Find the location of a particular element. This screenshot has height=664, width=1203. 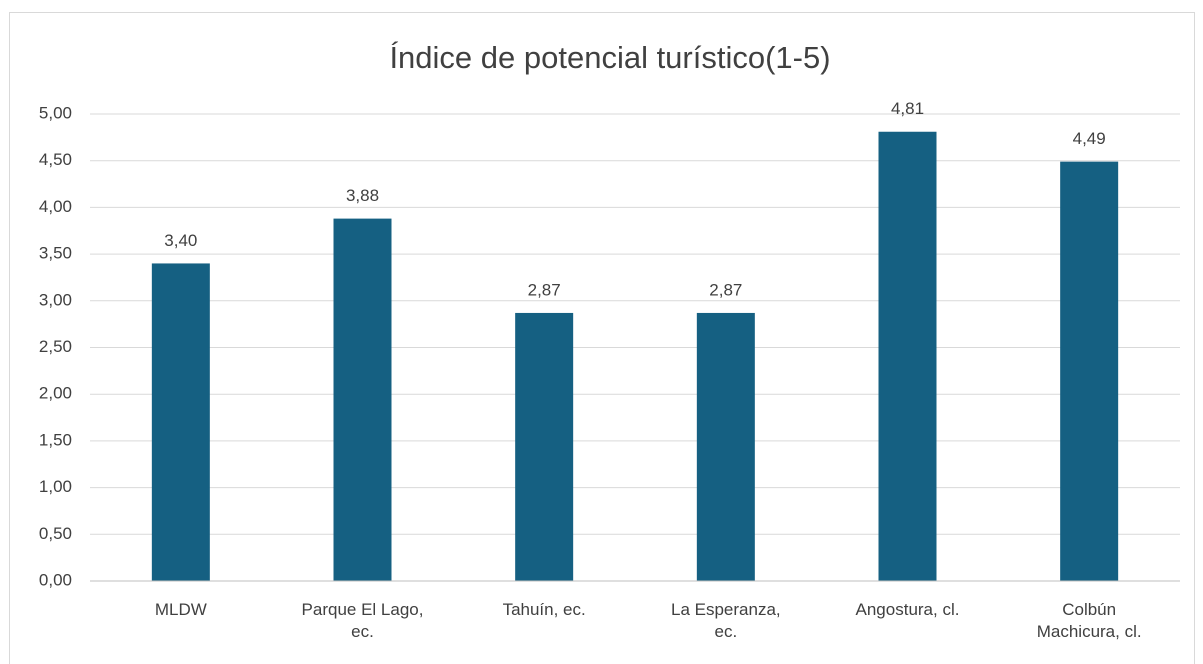

x-tick-label: Parque El Lago, ec. is located at coordinates (362, 620).